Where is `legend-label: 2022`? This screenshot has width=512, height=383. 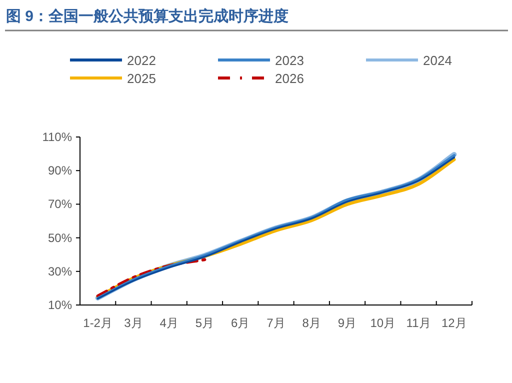 legend-label: 2022 is located at coordinates (141, 60).